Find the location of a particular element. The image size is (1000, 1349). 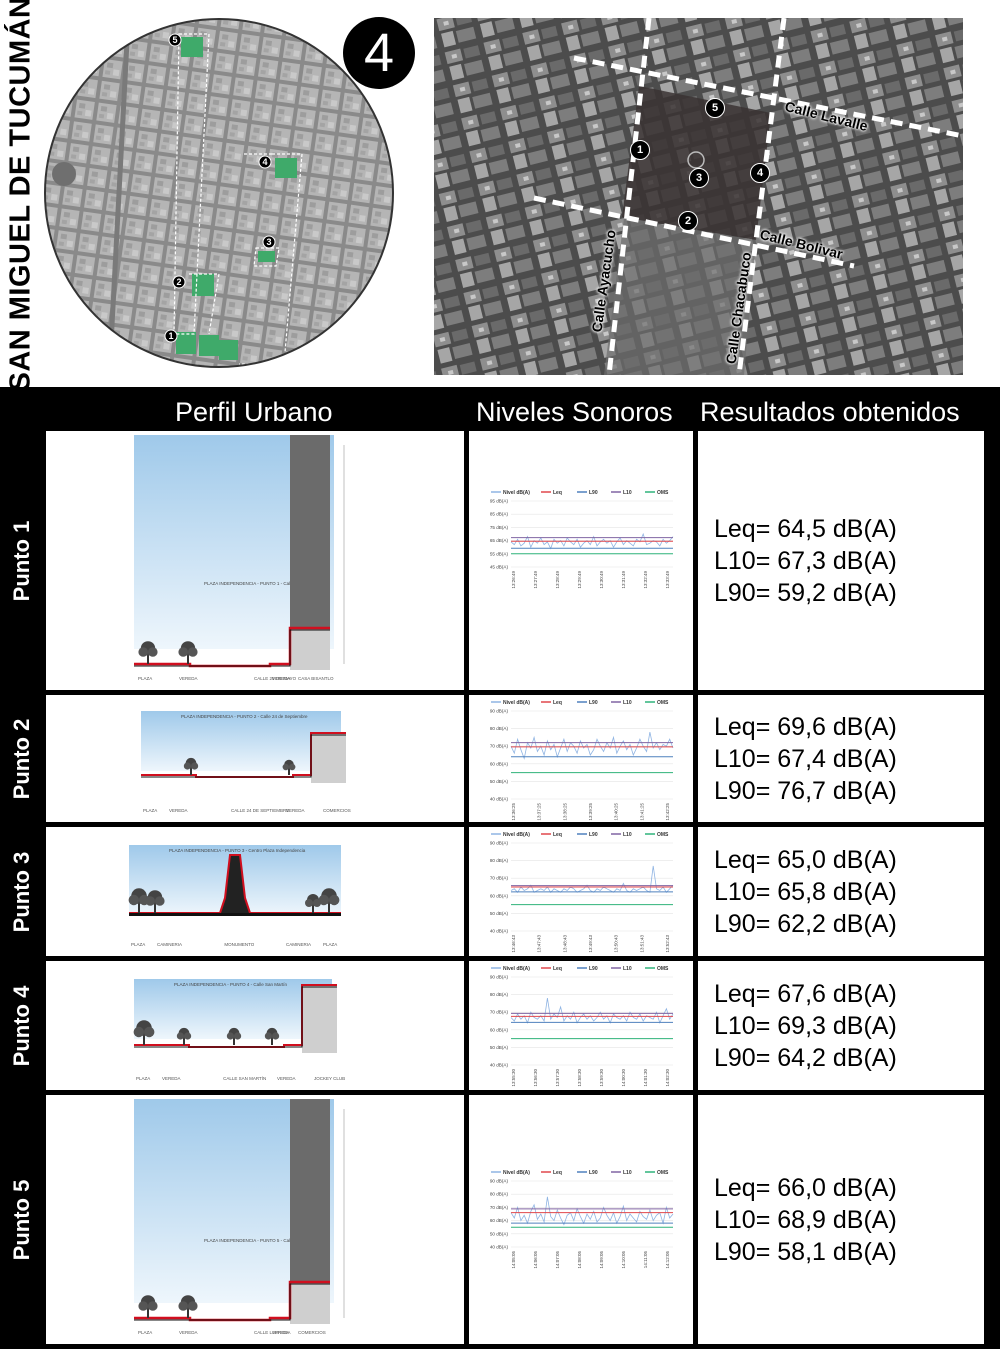

x-tick-label: 13:27:49 is located at coordinates (535, 580).